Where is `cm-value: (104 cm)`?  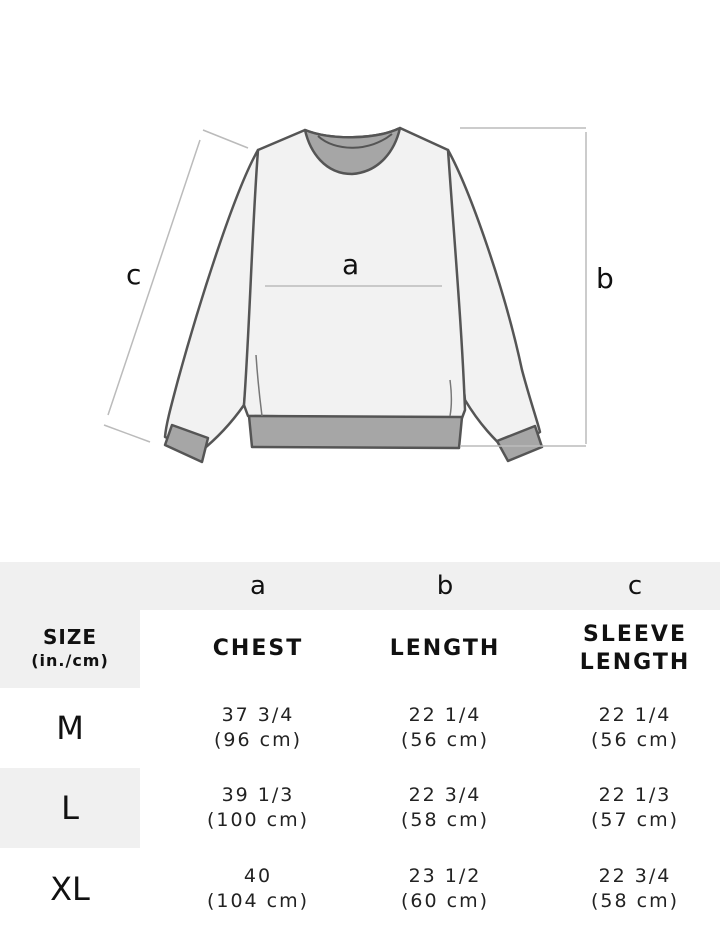 cm-value: (104 cm) is located at coordinates (258, 901).